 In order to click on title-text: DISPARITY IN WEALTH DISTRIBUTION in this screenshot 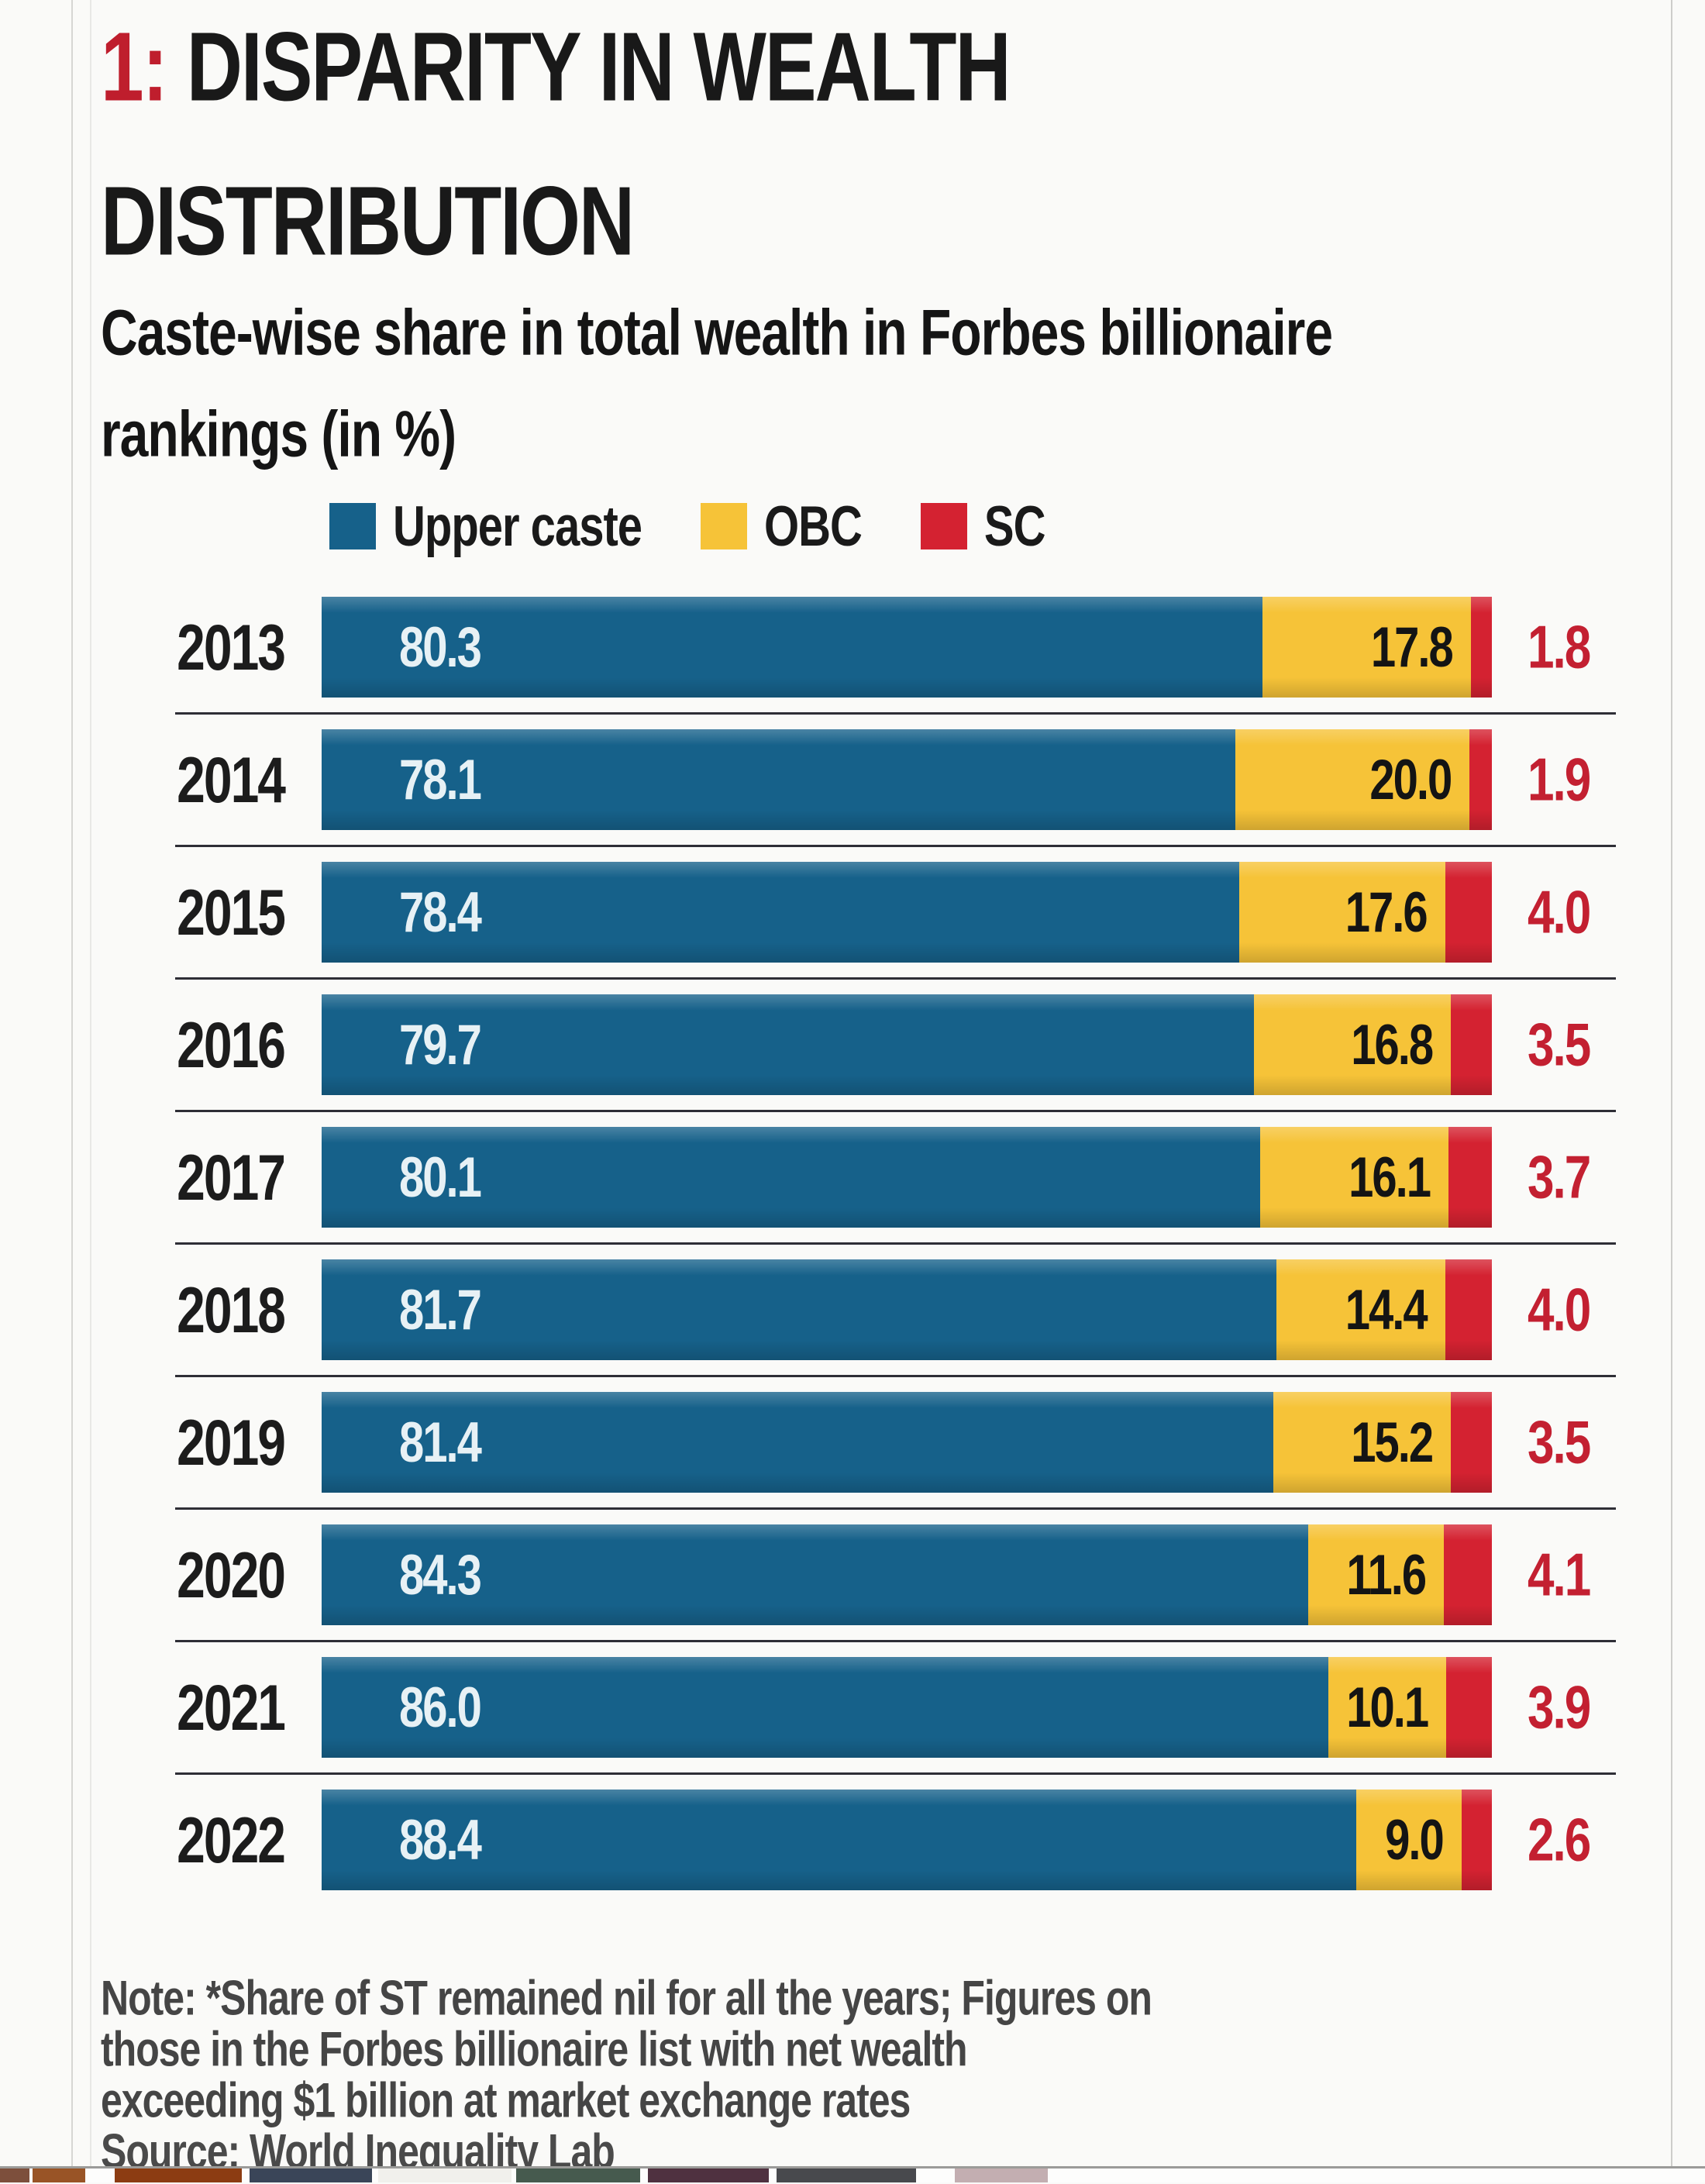, I will do `click(556, 144)`.